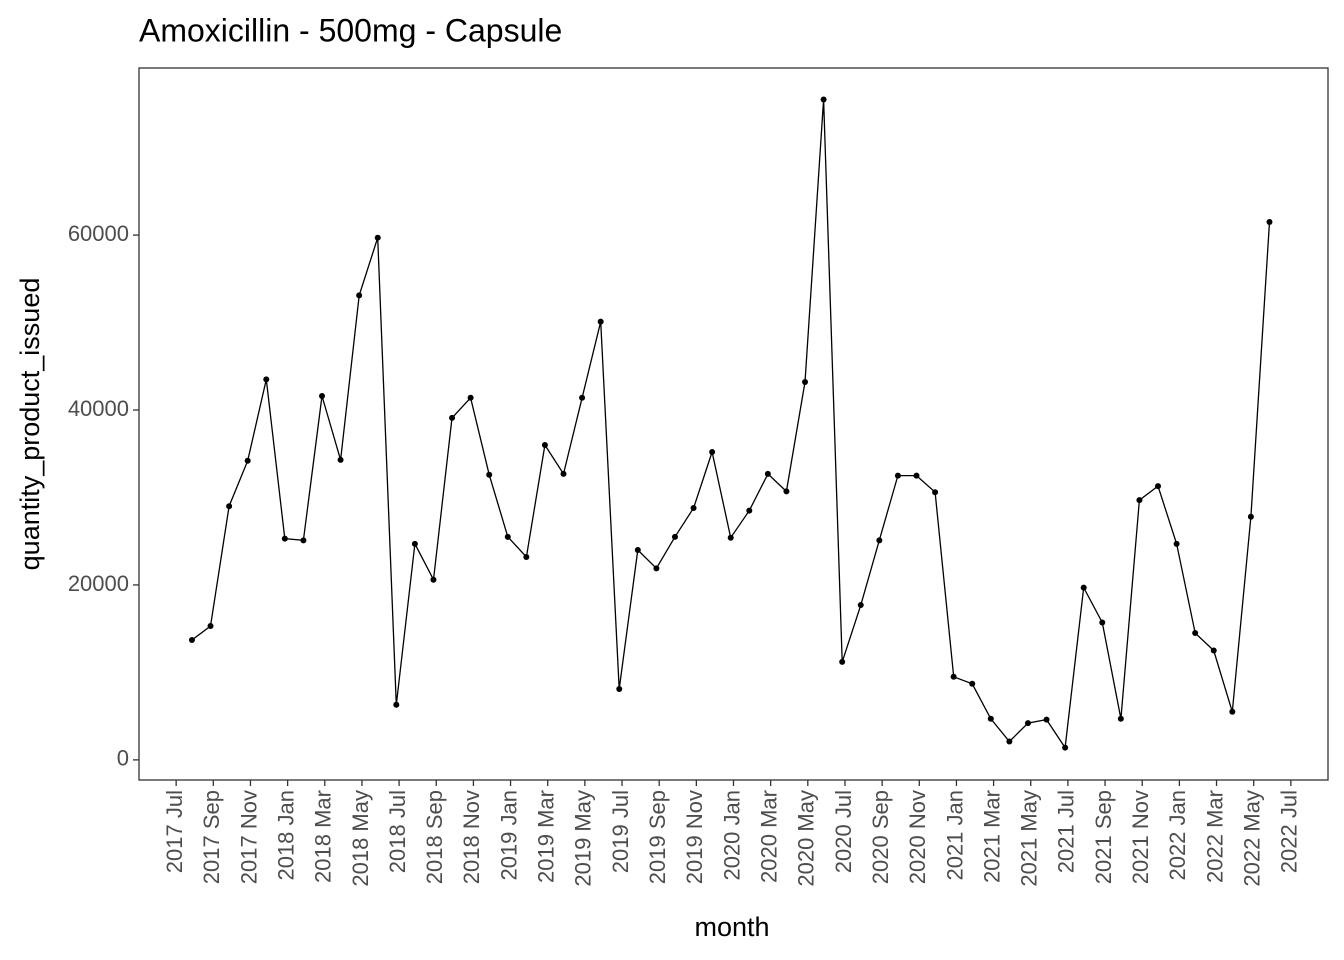  What do you see at coordinates (1177, 835) in the screenshot?
I see `x-tick-label: 2022 Jan` at bounding box center [1177, 835].